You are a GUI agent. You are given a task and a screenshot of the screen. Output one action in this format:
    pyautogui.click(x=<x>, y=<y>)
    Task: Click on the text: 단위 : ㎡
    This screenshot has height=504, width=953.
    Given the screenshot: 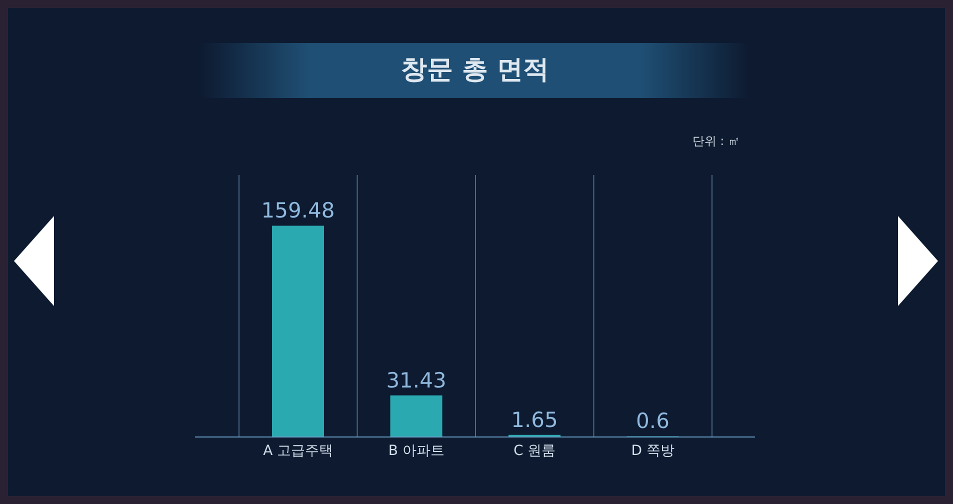 What is the action you would take?
    pyautogui.click(x=716, y=141)
    